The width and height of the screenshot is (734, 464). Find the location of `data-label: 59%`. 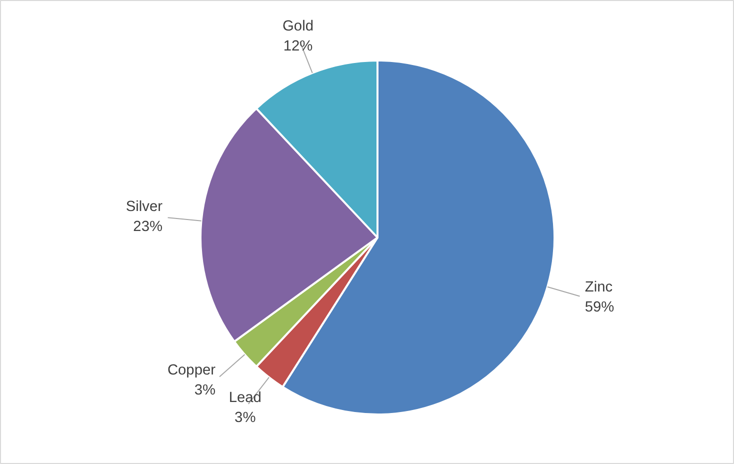

data-label: 59% is located at coordinates (599, 308).